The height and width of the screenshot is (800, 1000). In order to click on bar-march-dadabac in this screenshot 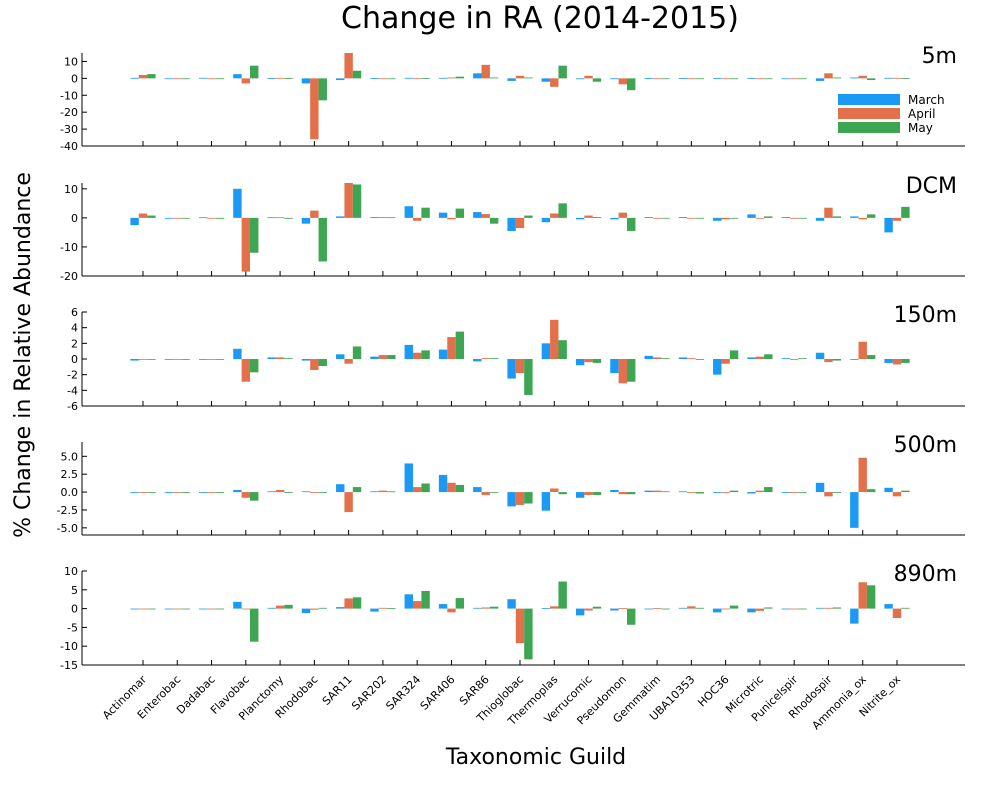, I will do `click(203, 492)`.